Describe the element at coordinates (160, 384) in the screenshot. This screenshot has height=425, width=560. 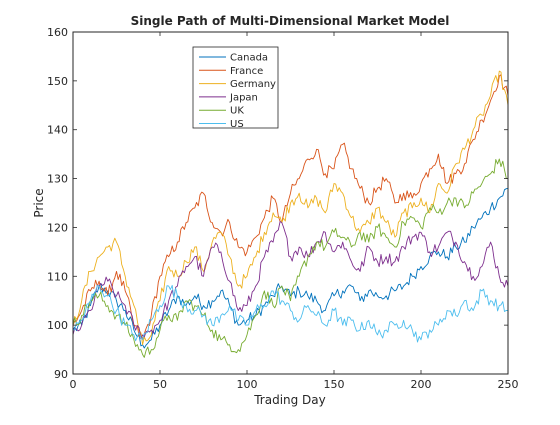
I see `x-tick-label: 50` at that location.